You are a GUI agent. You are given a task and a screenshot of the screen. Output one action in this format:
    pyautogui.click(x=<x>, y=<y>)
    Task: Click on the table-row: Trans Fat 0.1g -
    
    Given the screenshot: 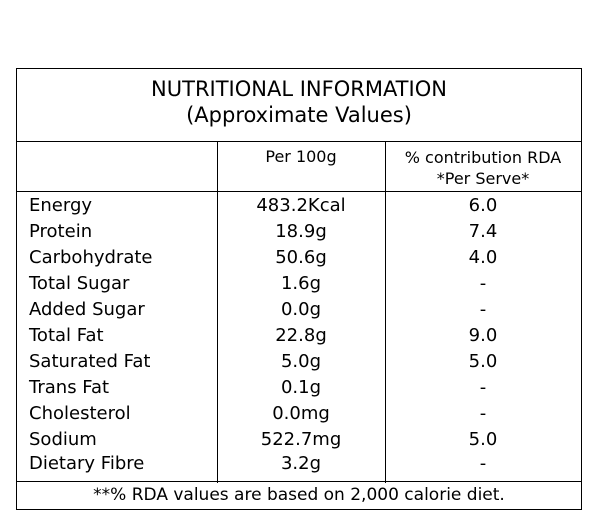 What is the action you would take?
    pyautogui.click(x=299, y=388)
    